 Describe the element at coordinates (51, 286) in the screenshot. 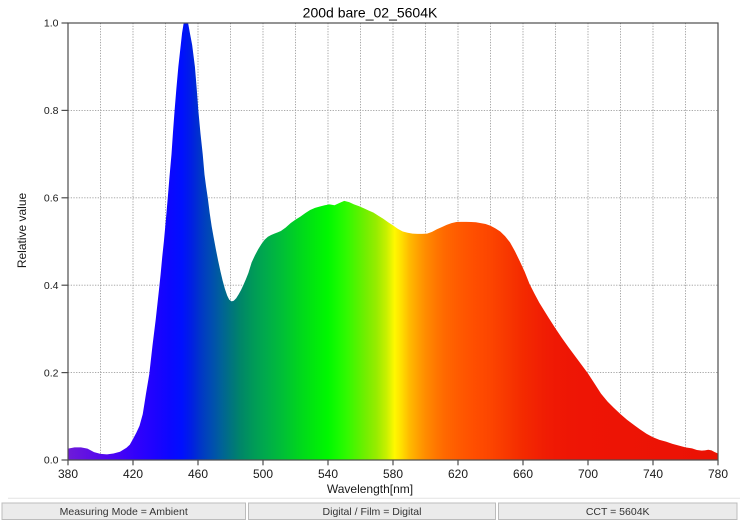

I see `svg-text: 0.4` at that location.